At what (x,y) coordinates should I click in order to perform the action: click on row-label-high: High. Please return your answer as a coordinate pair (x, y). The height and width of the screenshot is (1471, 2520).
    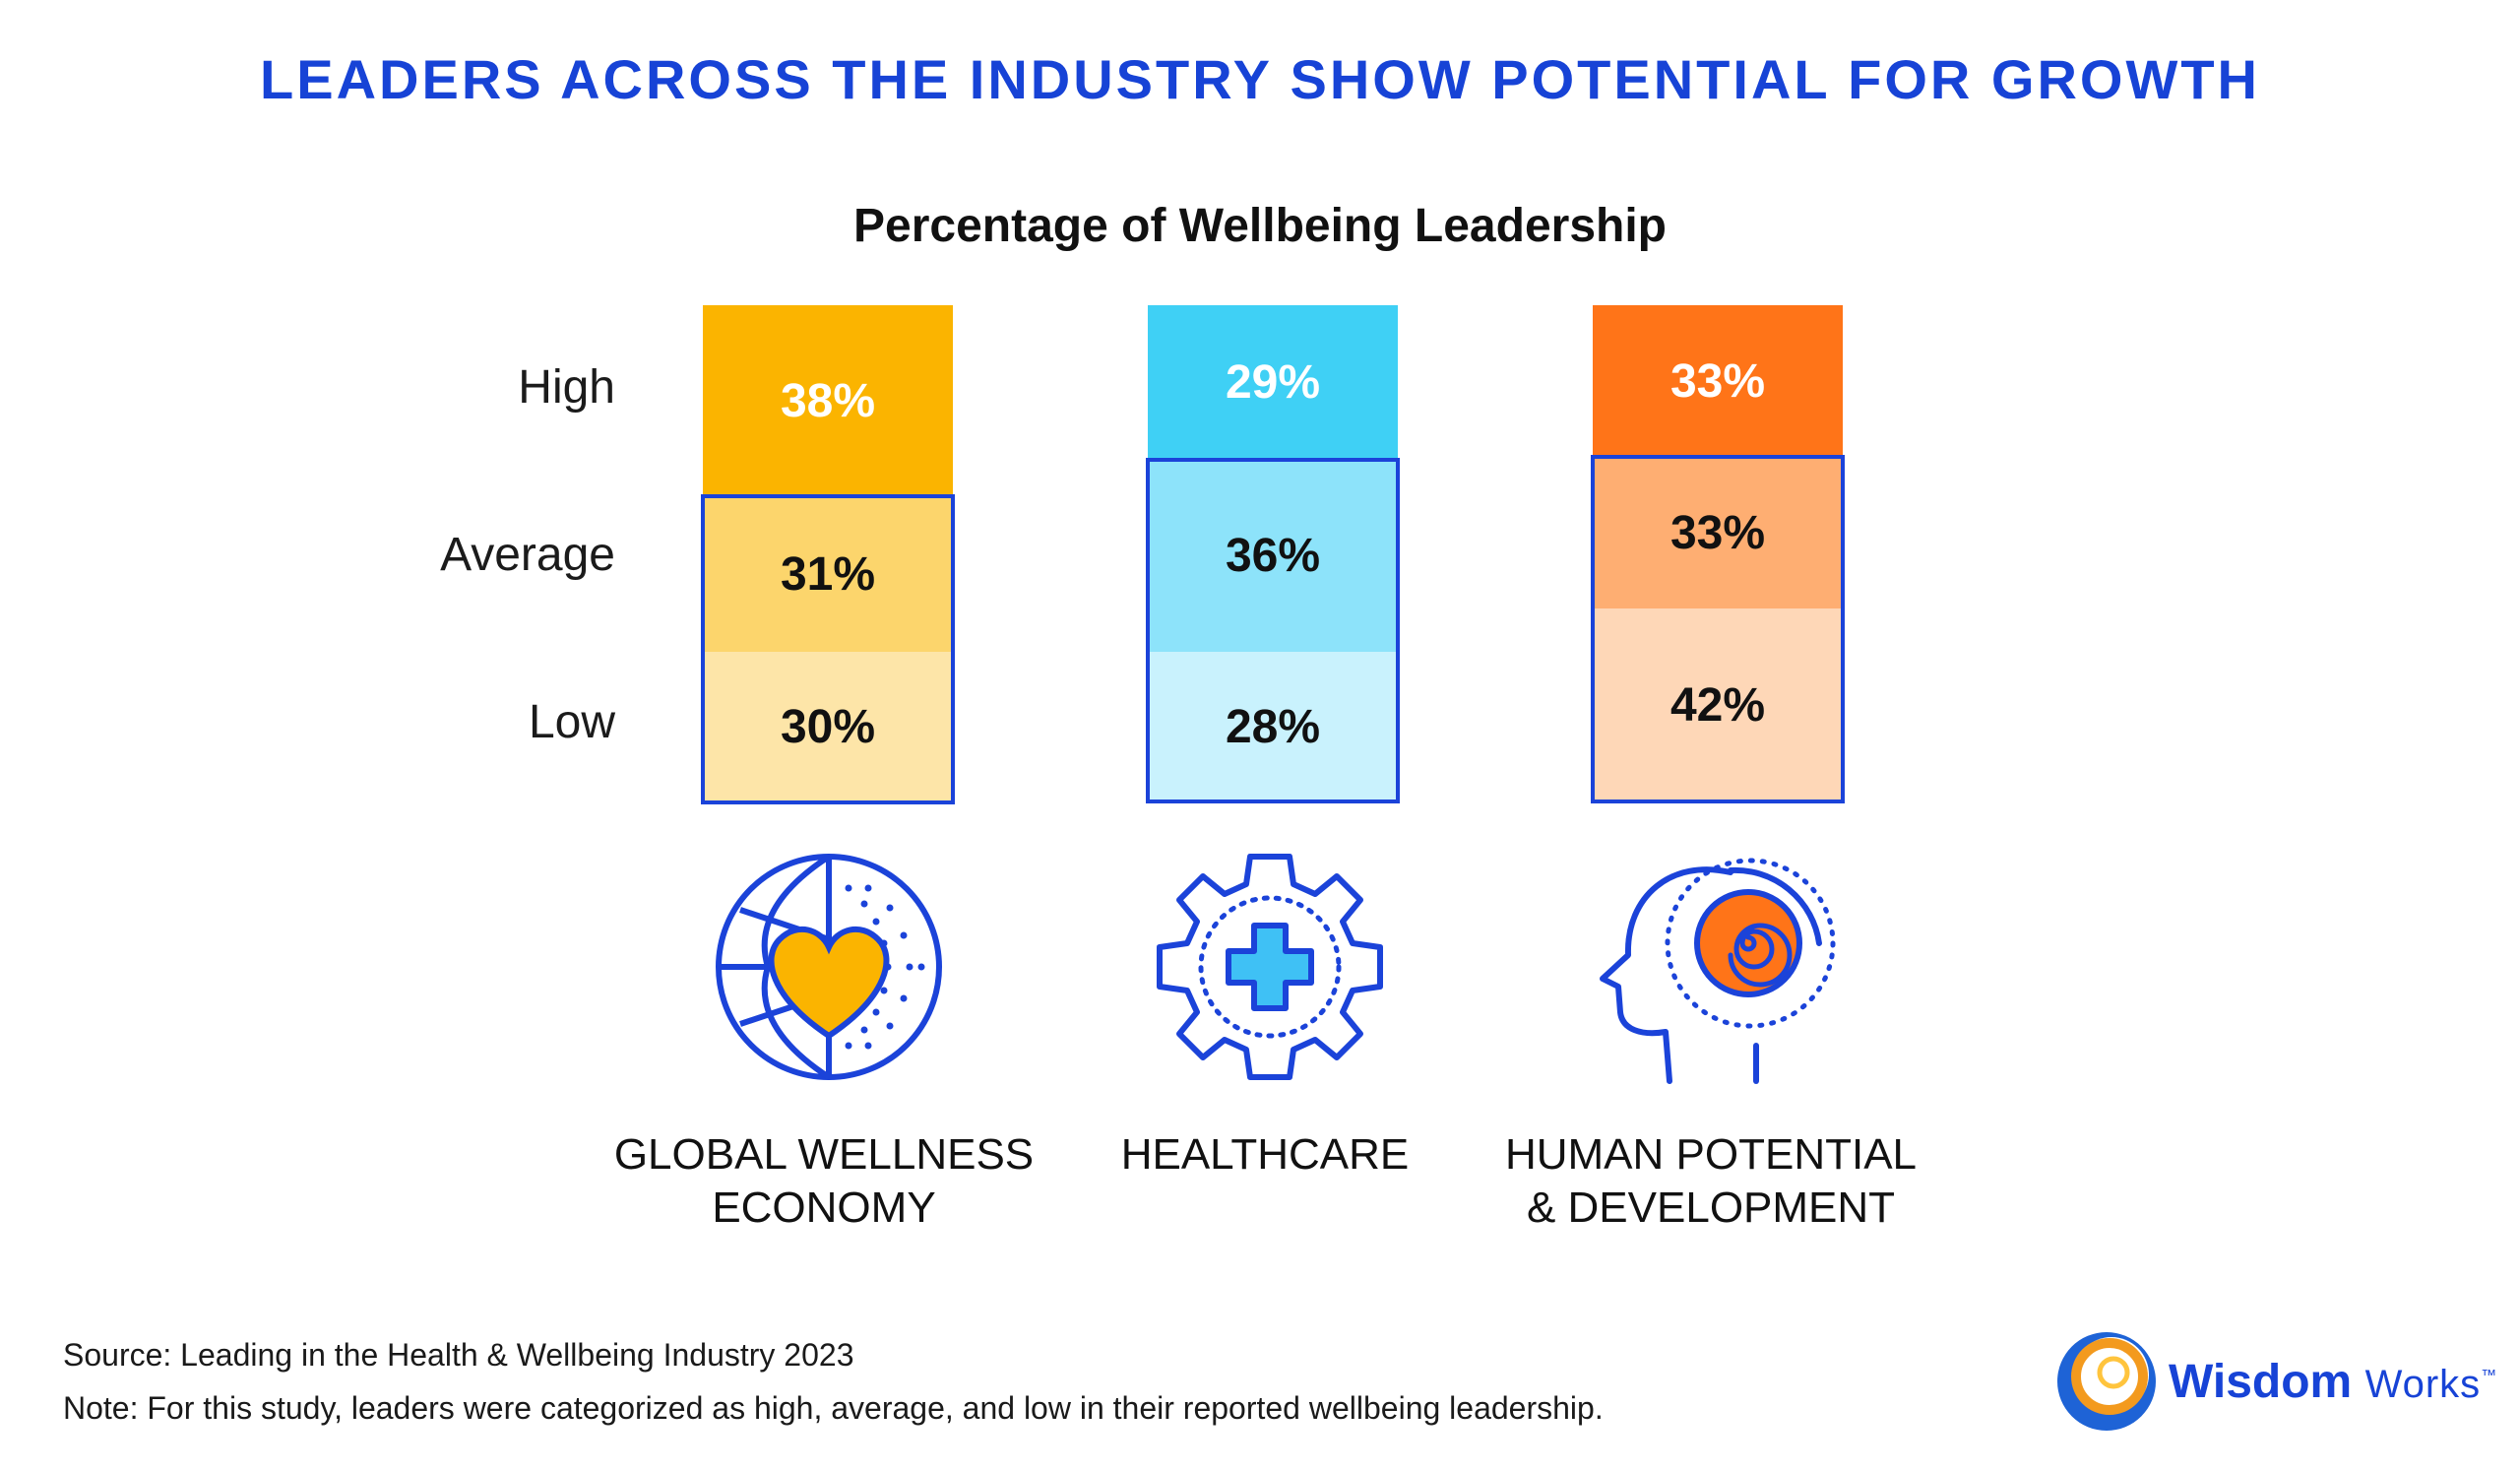
    Looking at the image, I should click on (566, 387).